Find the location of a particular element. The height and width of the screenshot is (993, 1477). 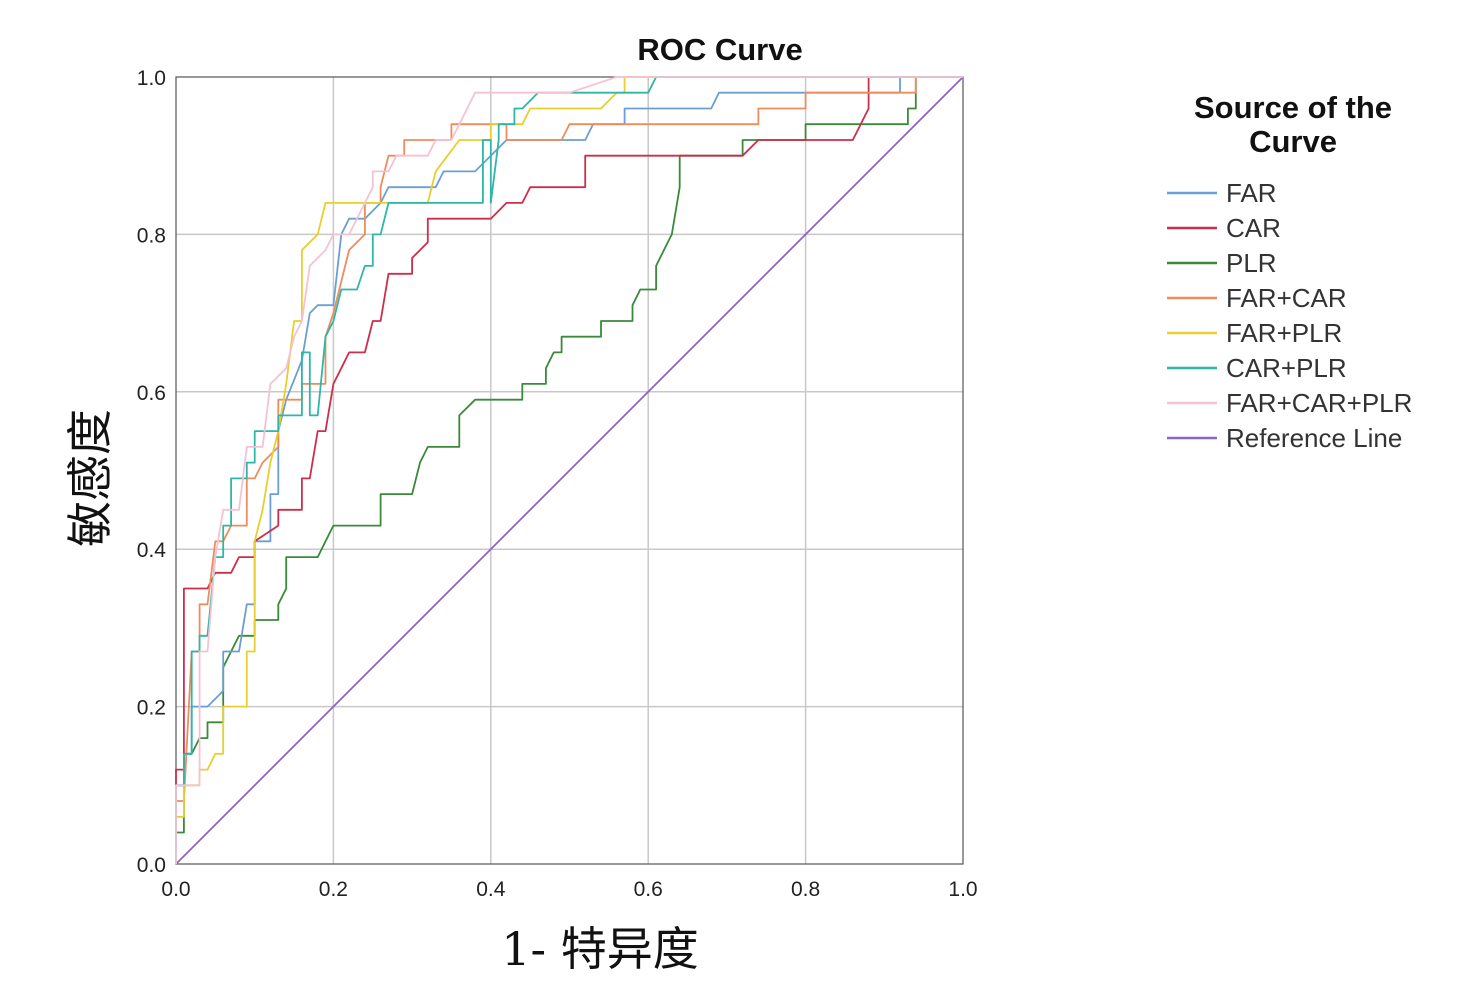

legend-label: Reference Line is located at coordinates (1314, 438).